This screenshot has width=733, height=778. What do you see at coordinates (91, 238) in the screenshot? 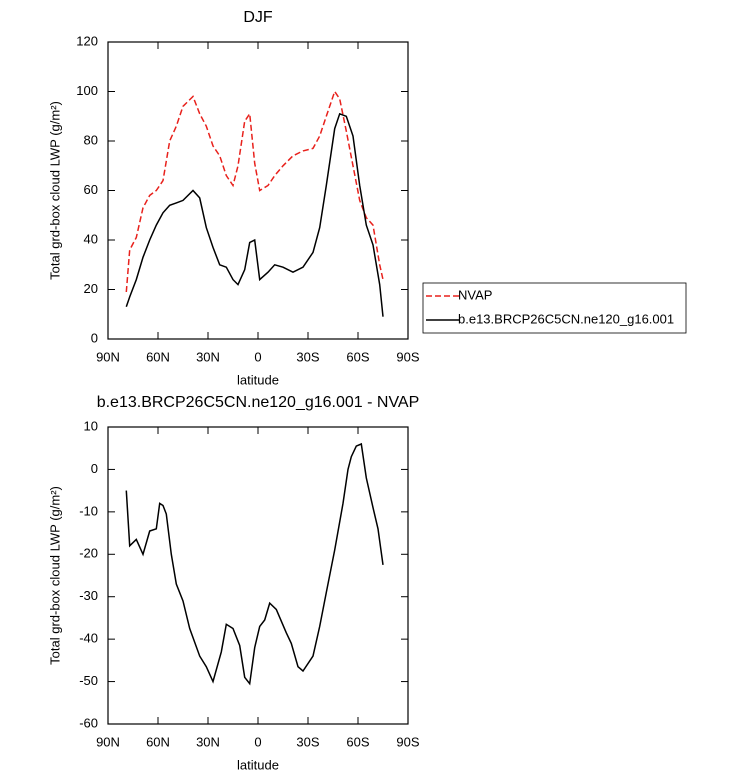
I see `y-tick-label: 40` at bounding box center [91, 238].